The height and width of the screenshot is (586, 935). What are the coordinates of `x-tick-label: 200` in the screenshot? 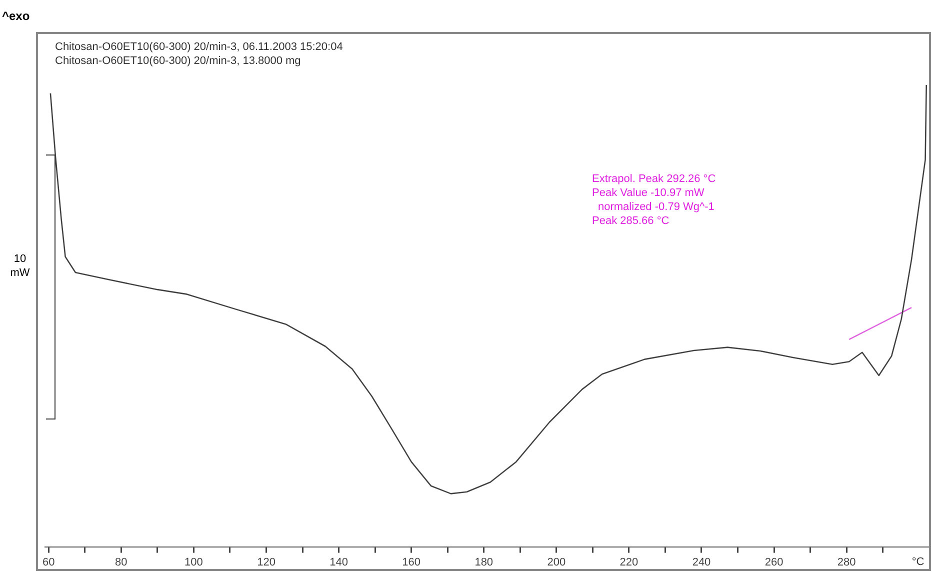 It's located at (556, 562).